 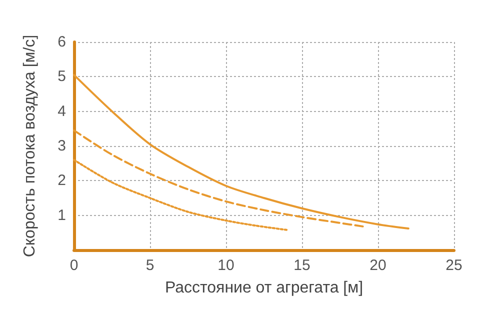 I want to click on y-tick-label: 3, so click(x=62, y=146).